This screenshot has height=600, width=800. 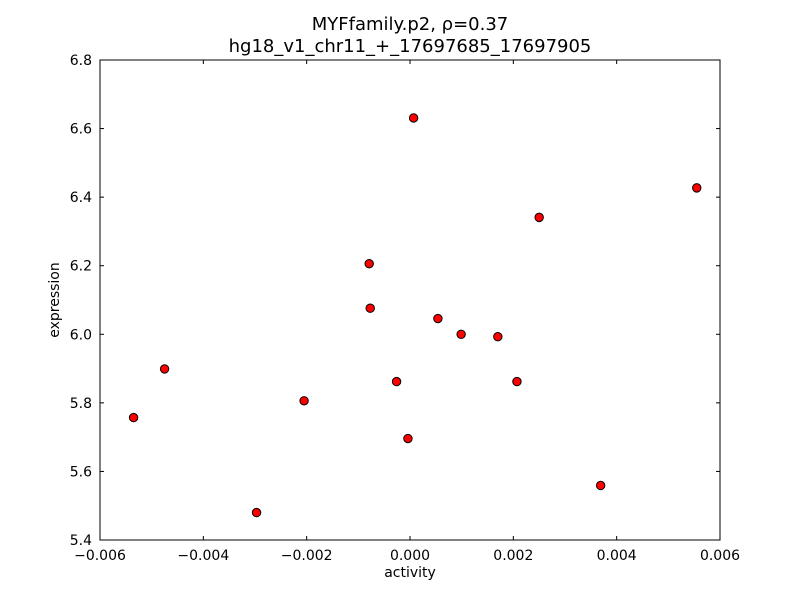 I want to click on y-tick-label: 5.4, so click(x=81, y=541).